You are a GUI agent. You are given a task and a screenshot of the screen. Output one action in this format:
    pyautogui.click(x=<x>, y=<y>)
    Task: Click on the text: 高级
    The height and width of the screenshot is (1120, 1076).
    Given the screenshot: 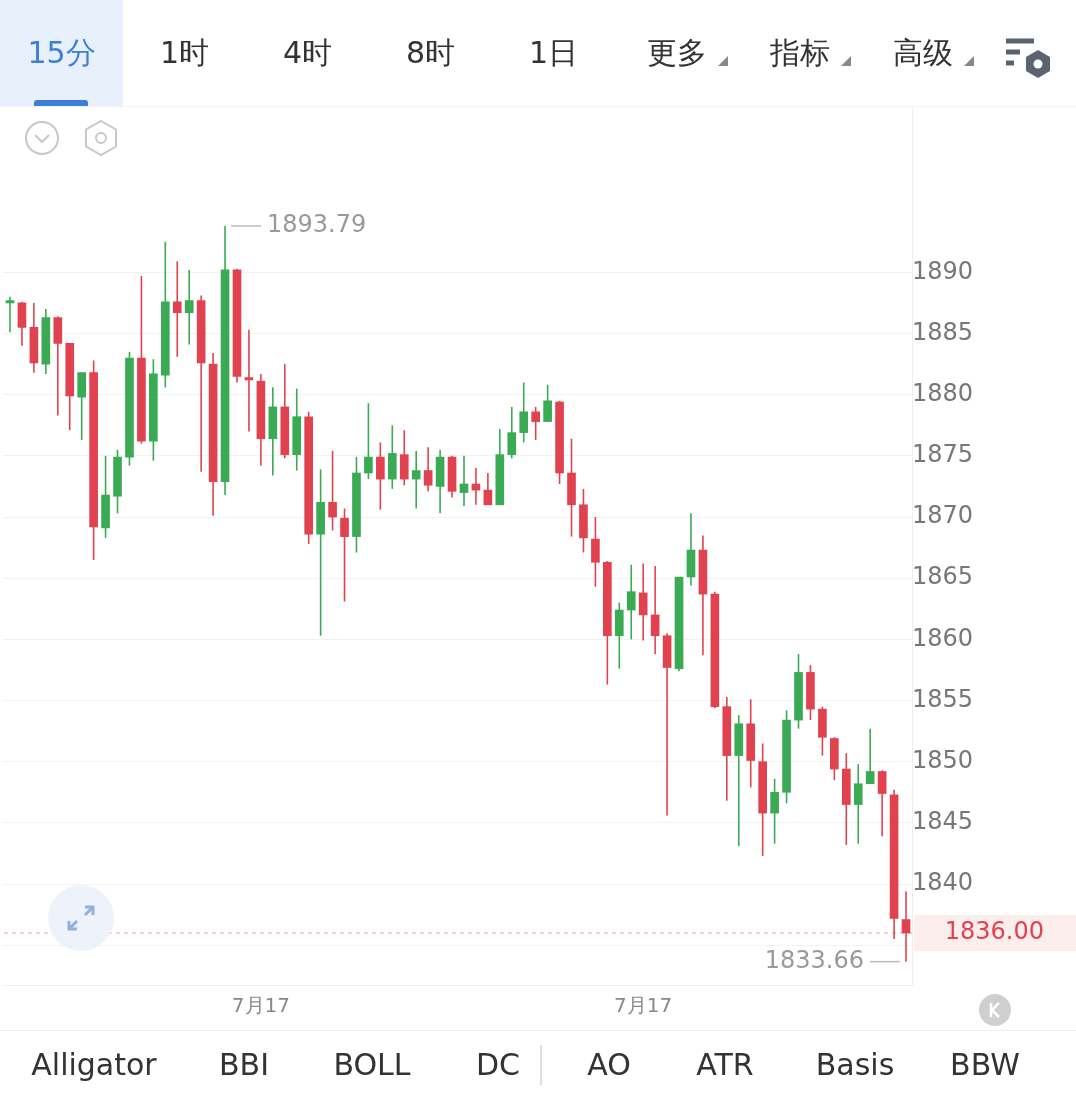 What is the action you would take?
    pyautogui.click(x=922, y=52)
    